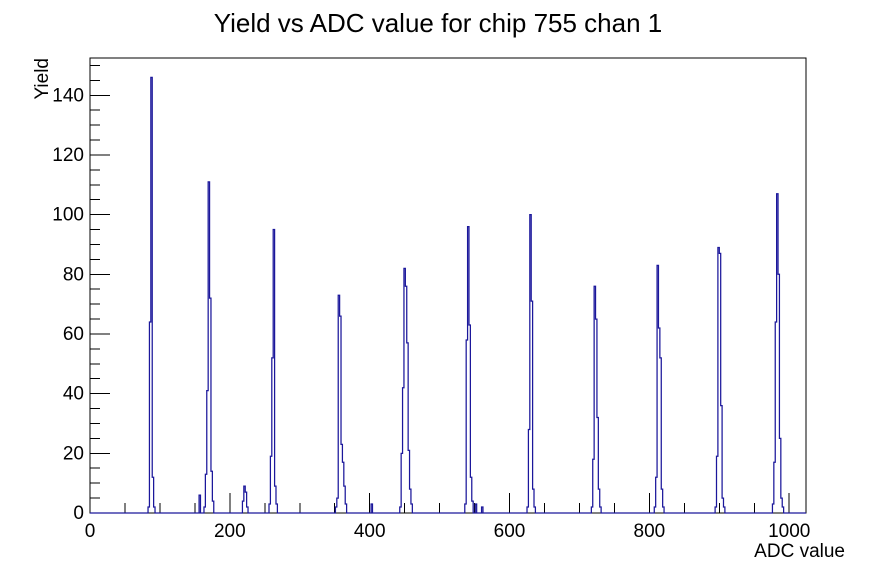 This screenshot has width=896, height=572. Describe the element at coordinates (90, 531) in the screenshot. I see `x-tick-label: 0` at that location.